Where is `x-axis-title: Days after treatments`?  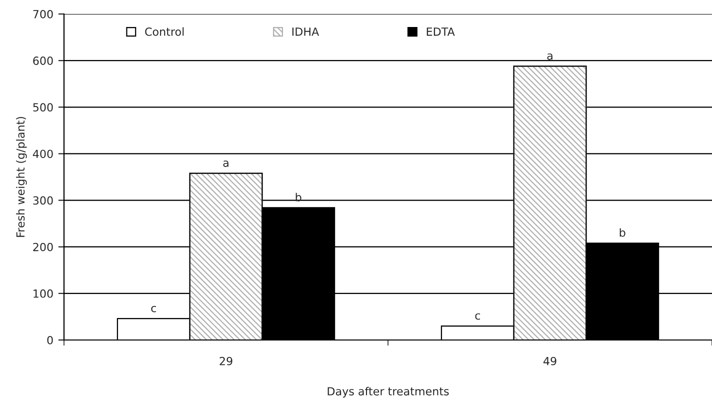 x-axis-title: Days after treatments is located at coordinates (388, 392).